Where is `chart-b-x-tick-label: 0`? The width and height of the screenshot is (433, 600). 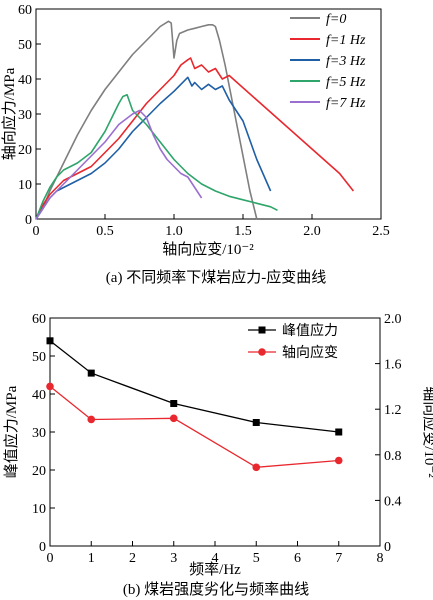
chart-b-x-tick-label: 0 is located at coordinates (50, 558).